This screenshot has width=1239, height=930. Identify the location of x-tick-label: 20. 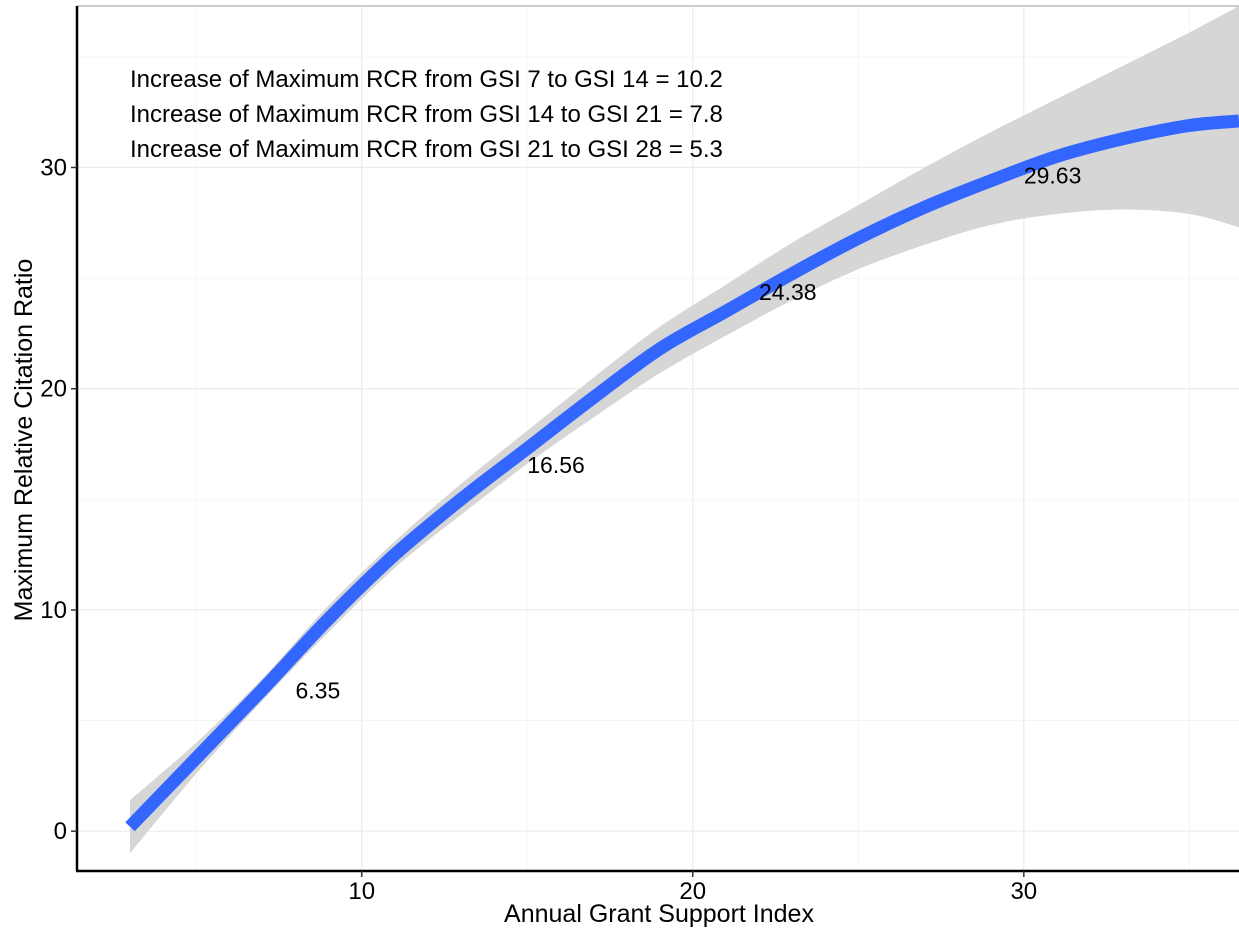
(692, 891).